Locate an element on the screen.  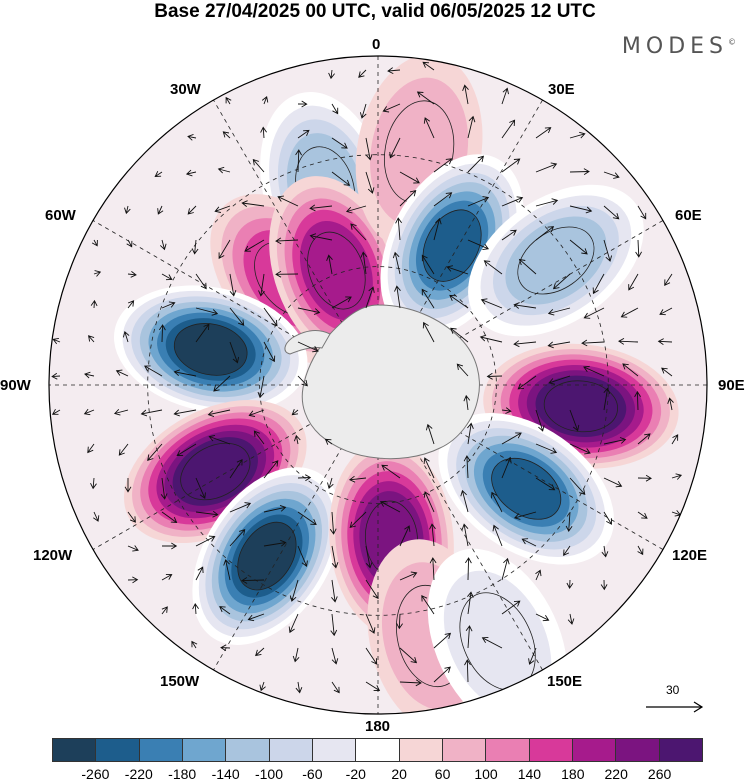
lon-label-60e: 60E is located at coordinates (688, 215).